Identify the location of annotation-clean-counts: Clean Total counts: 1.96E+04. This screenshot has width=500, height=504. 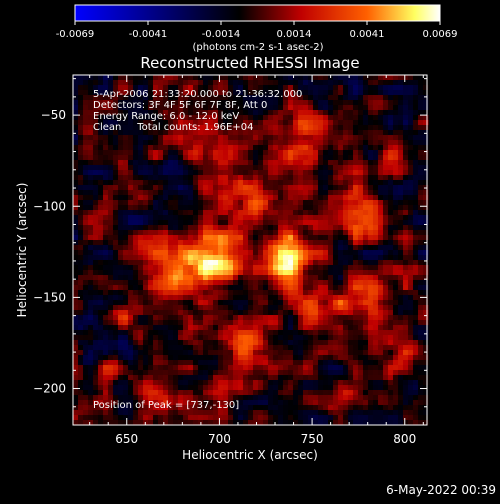
(173, 127).